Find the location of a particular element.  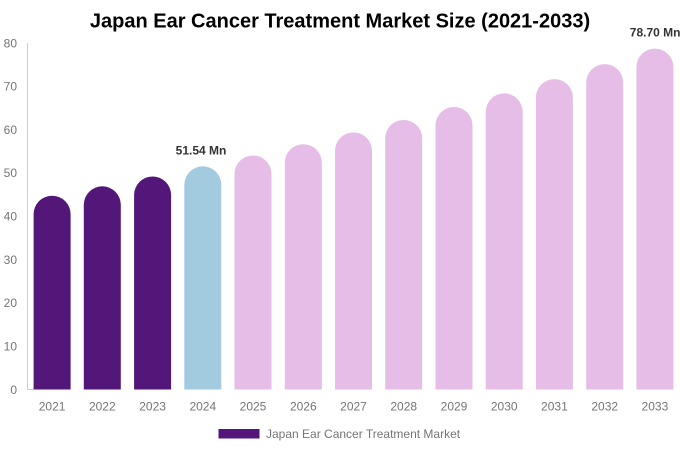

svg-text: 2024 is located at coordinates (202, 407).